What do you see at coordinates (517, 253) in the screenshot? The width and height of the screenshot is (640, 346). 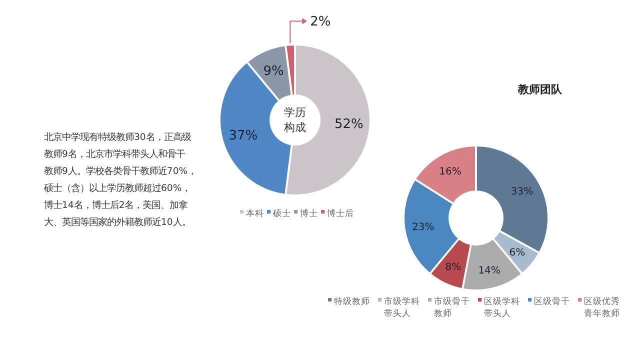 I see `data-label: 6%` at bounding box center [517, 253].